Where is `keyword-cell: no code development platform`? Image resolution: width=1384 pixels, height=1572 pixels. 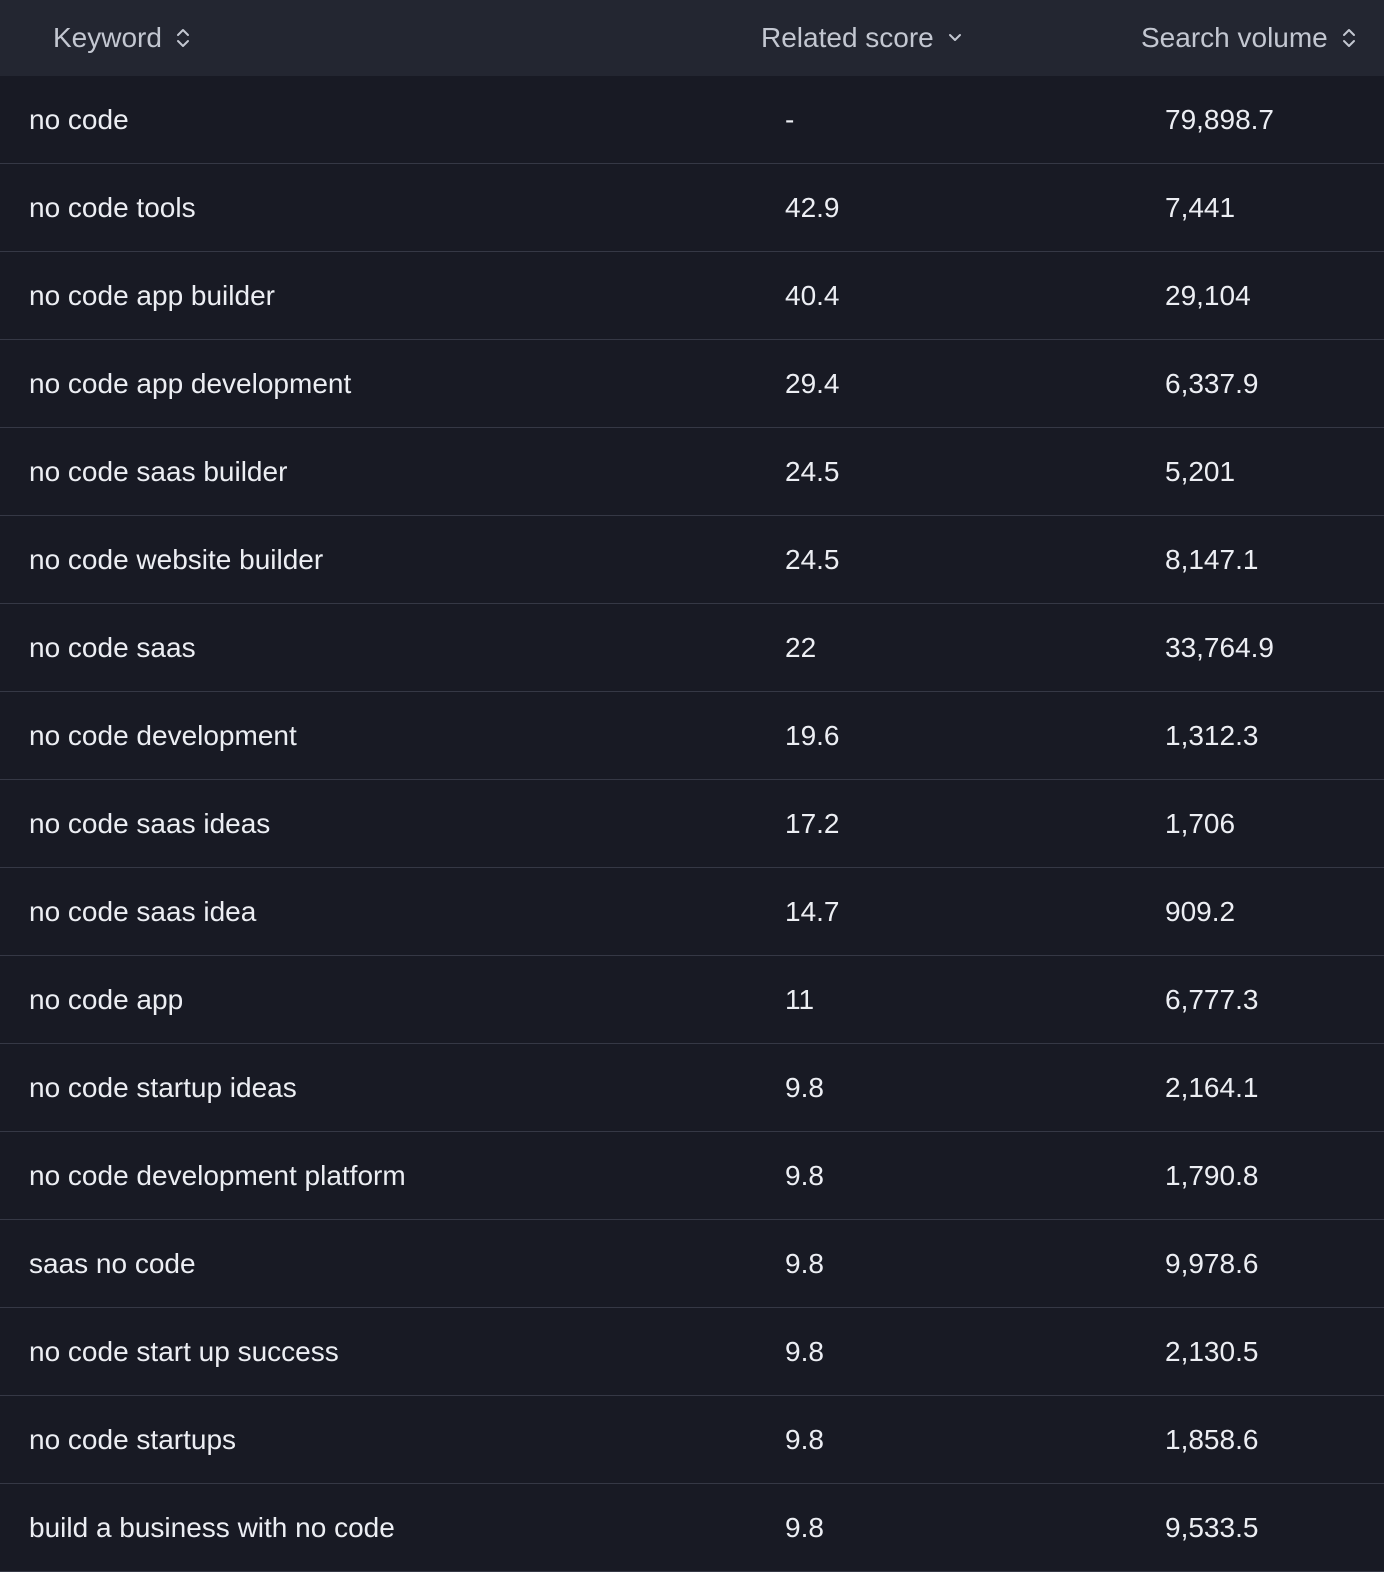 keyword-cell: no code development platform is located at coordinates (217, 1175).